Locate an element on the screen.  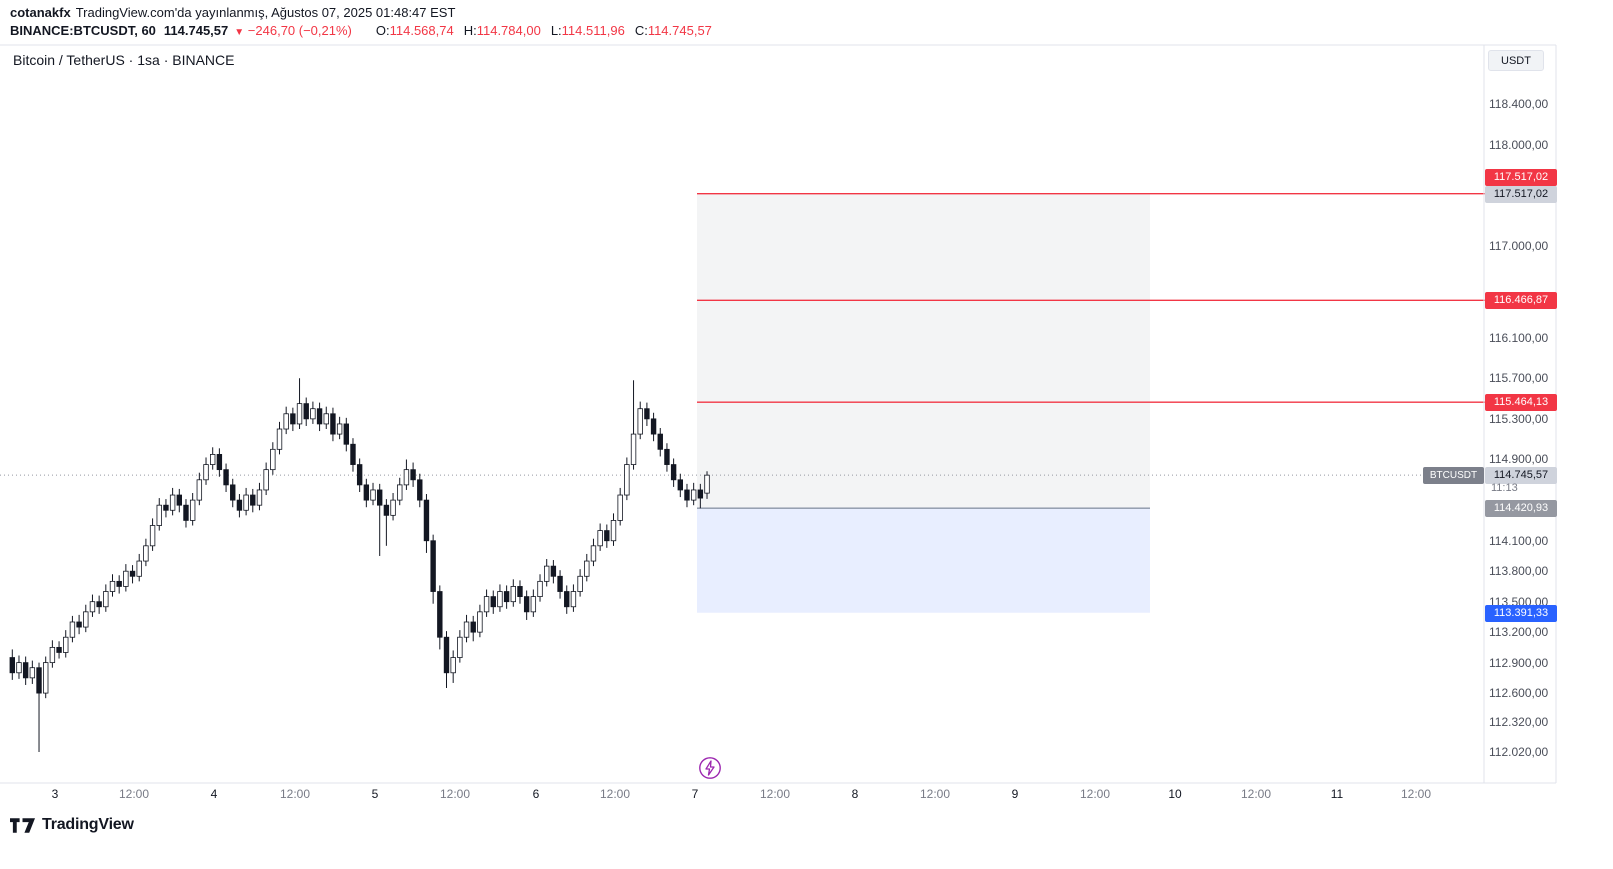
lightning-reaction-button is located at coordinates (710, 768).